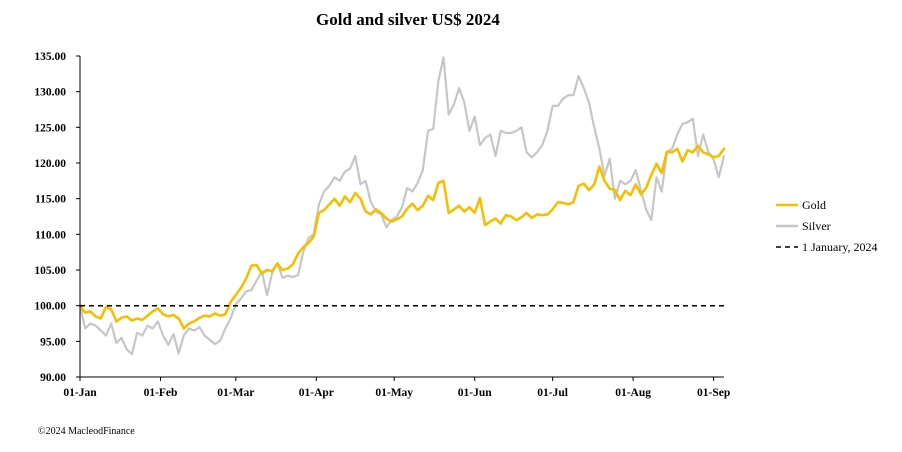 Image resolution: width=902 pixels, height=452 pixels. I want to click on x-tick-label: 01-May, so click(394, 393).